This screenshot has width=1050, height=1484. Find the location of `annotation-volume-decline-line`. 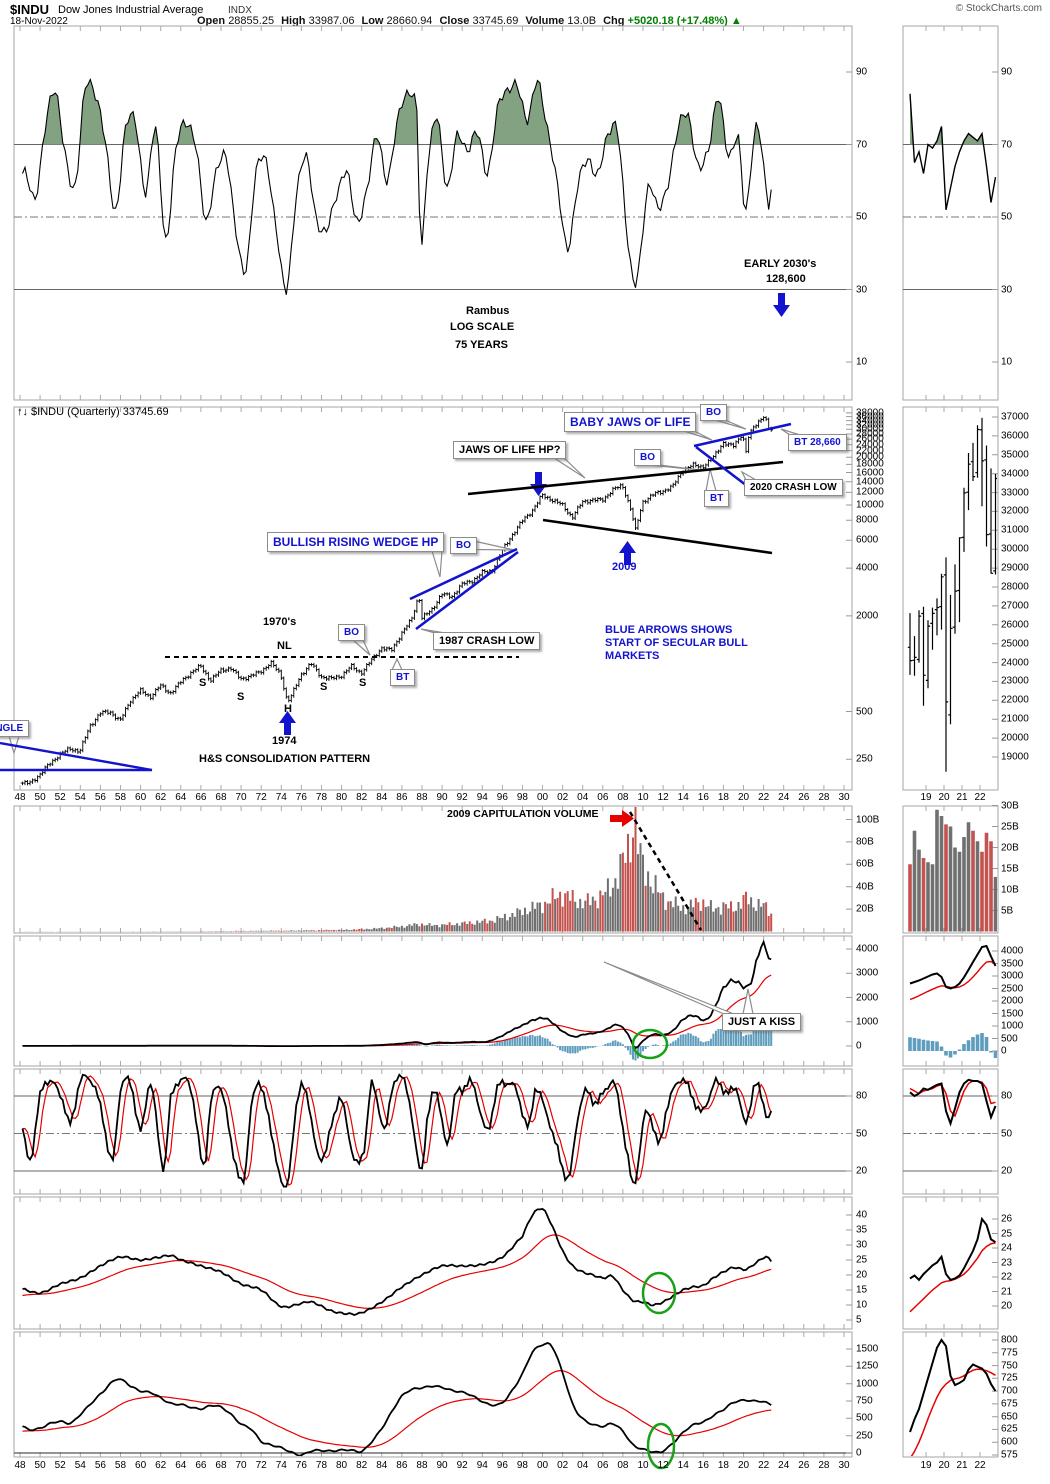

annotation-volume-decline-line is located at coordinates (665, 871).